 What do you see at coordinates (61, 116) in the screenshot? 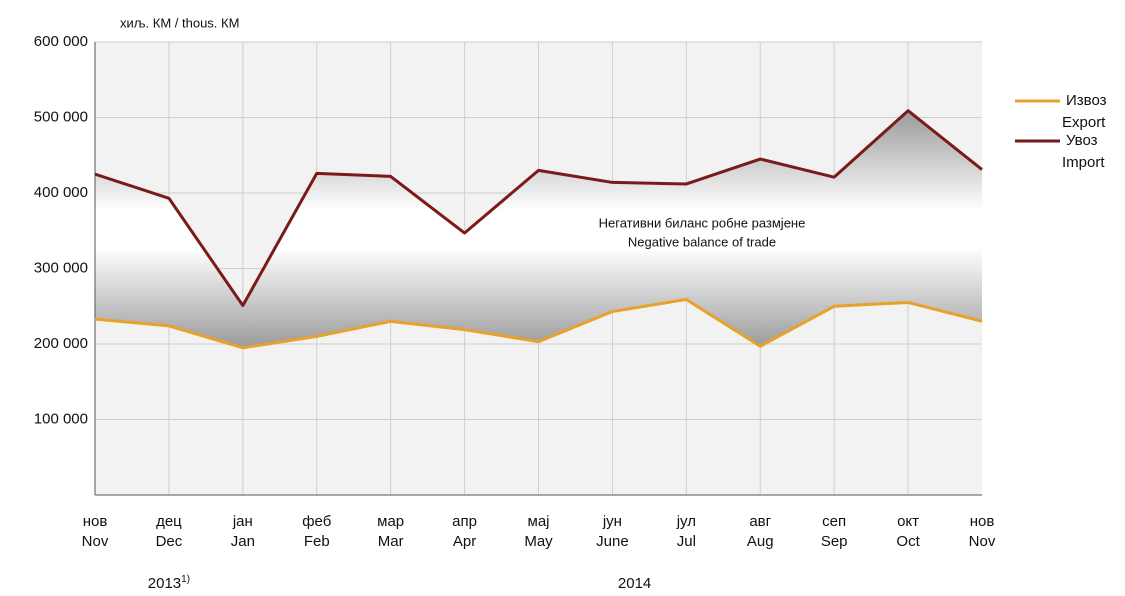
I see `y-tick-label: 500 000` at bounding box center [61, 116].